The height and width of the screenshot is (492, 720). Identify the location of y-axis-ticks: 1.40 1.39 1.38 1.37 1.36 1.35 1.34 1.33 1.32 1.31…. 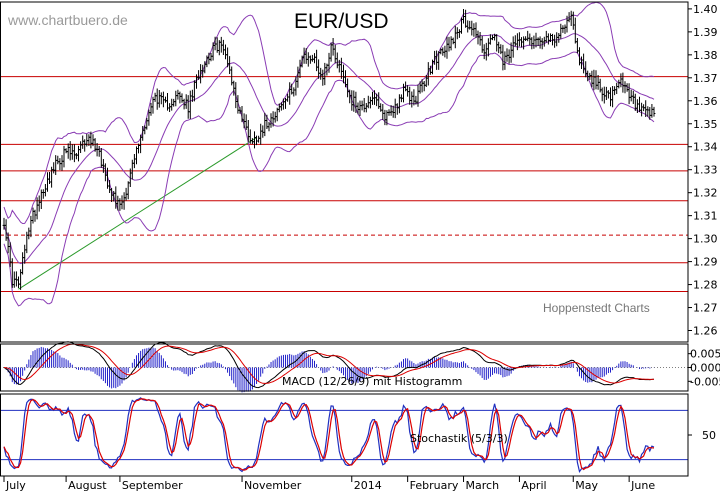
(704, 222).